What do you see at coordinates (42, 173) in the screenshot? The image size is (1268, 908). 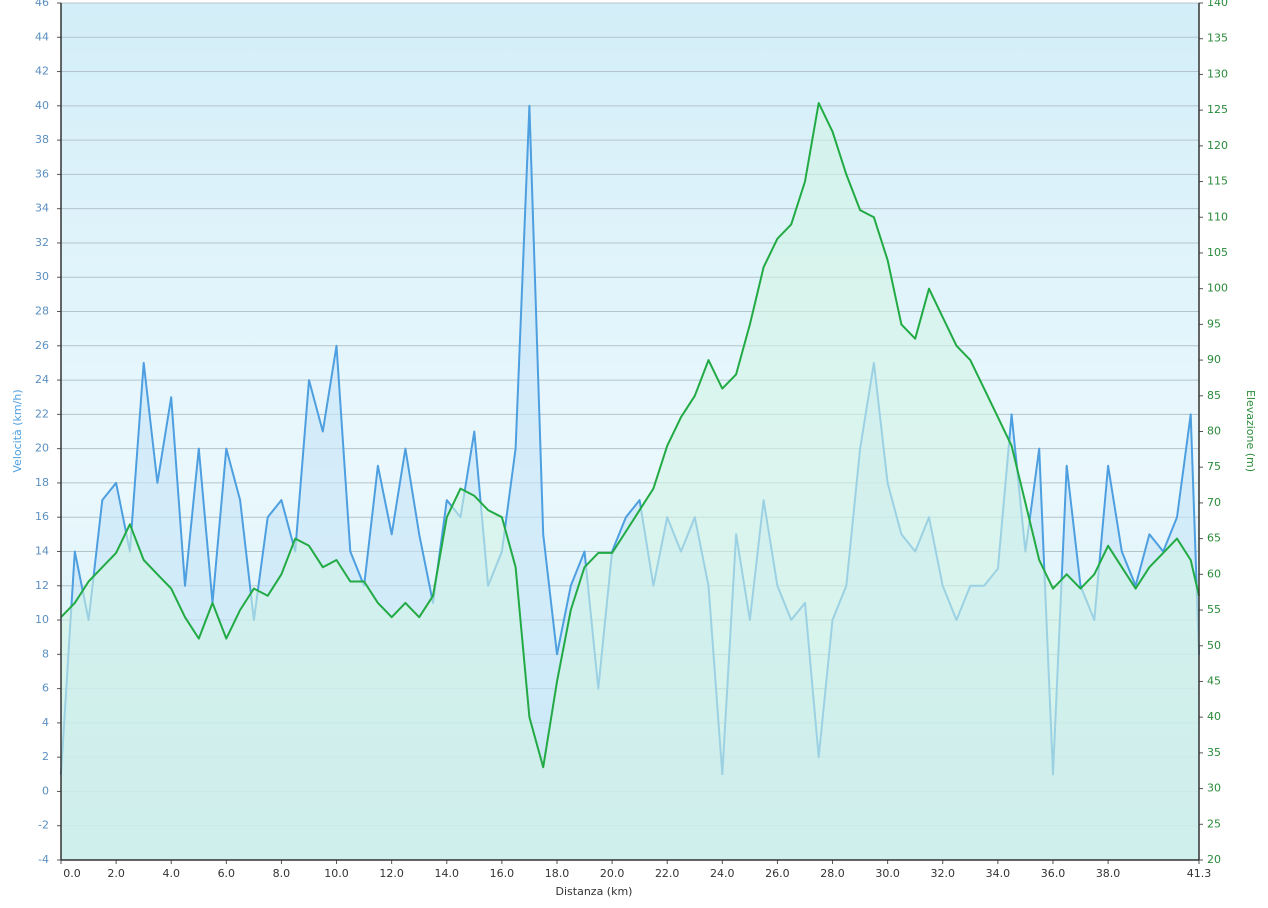 I see `y-tick-label: 36` at bounding box center [42, 173].